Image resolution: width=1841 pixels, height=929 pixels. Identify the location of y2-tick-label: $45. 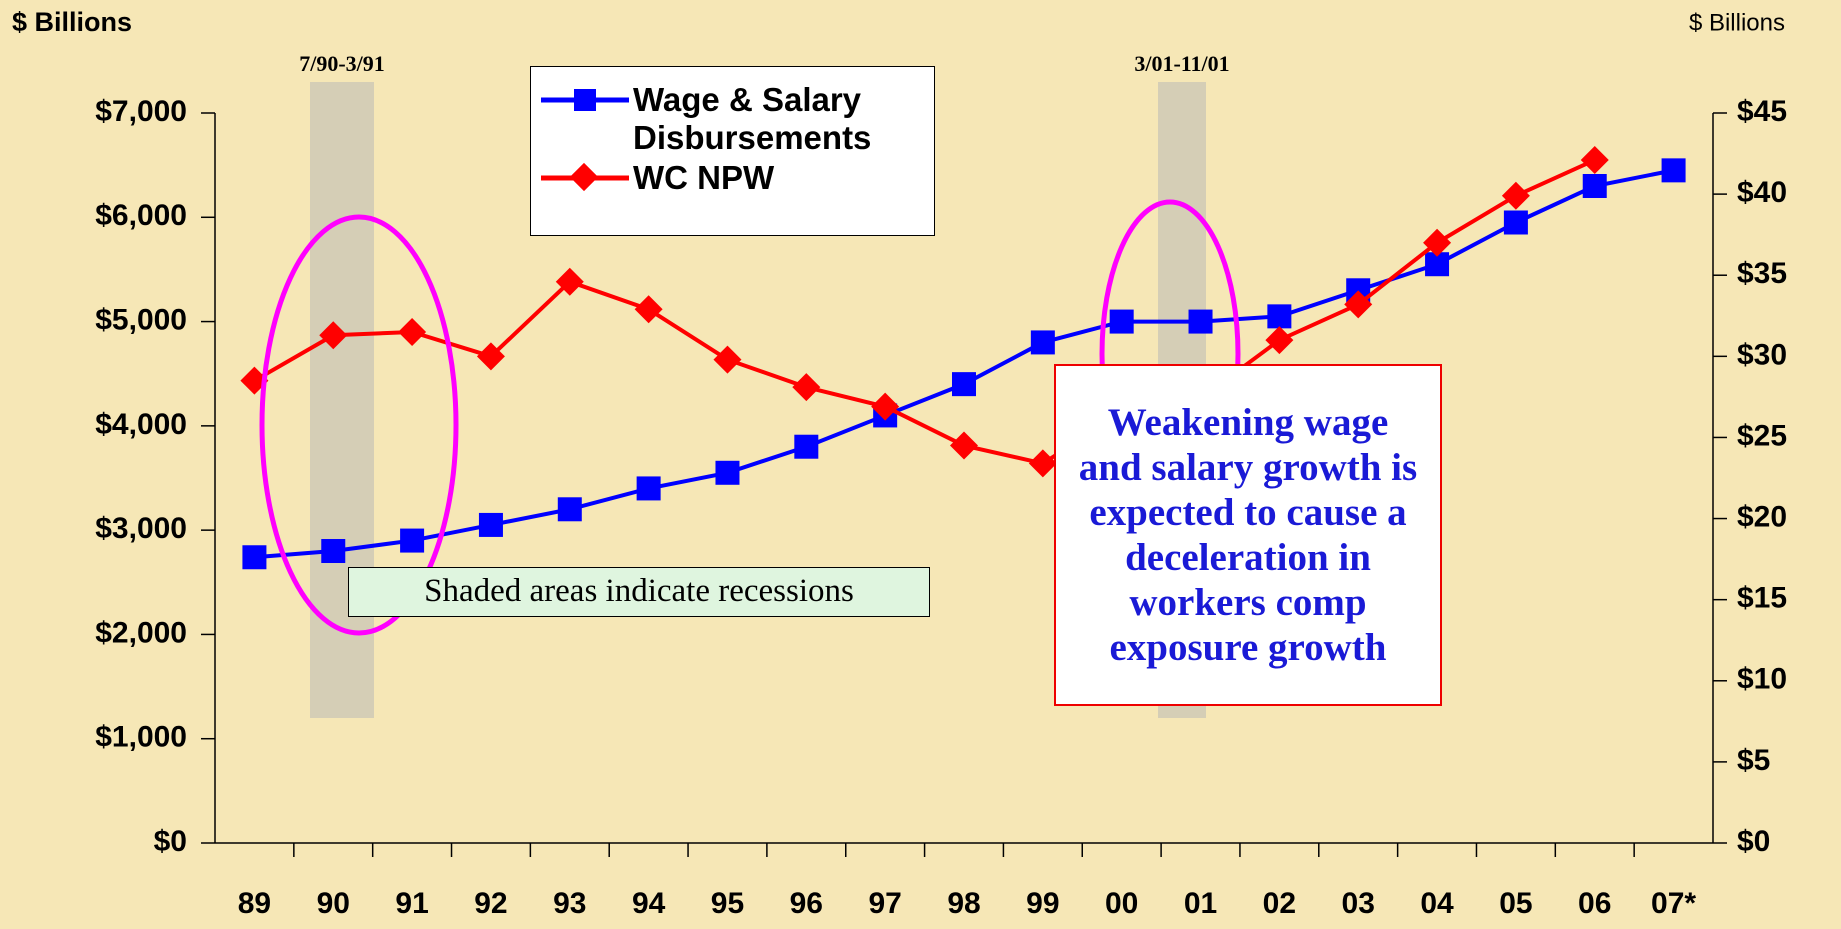
(1762, 111).